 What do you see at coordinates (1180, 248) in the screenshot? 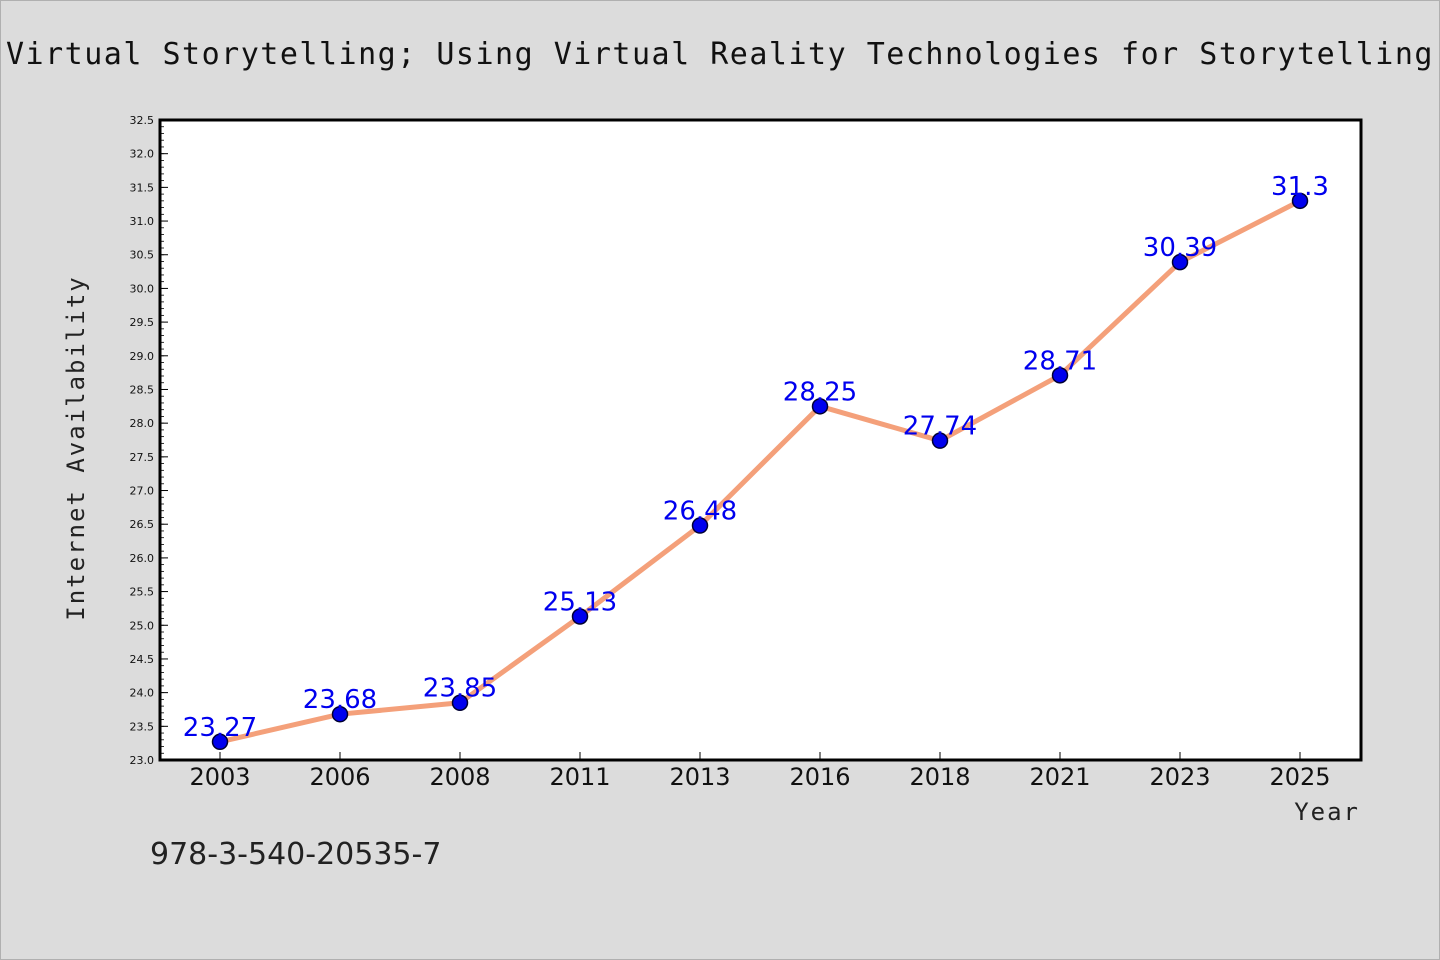
I see `data-label: 30.39` at bounding box center [1180, 248].